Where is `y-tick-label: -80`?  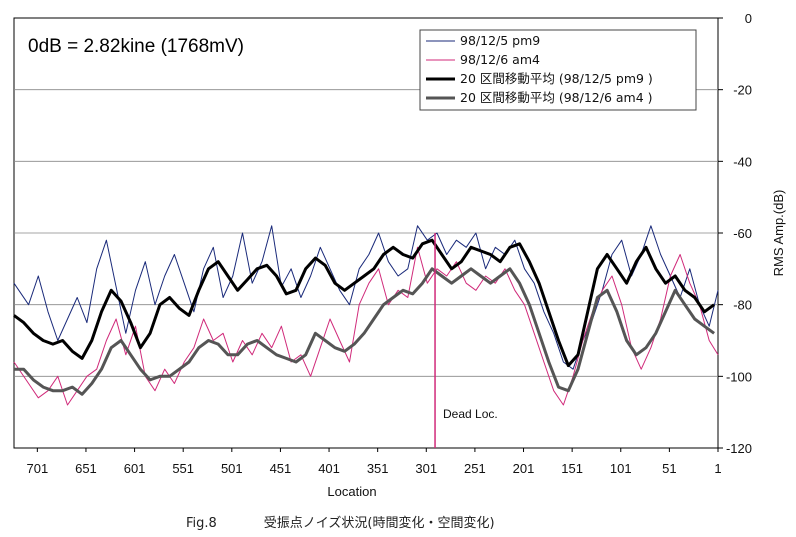
y-tick-label: -80 is located at coordinates (742, 305).